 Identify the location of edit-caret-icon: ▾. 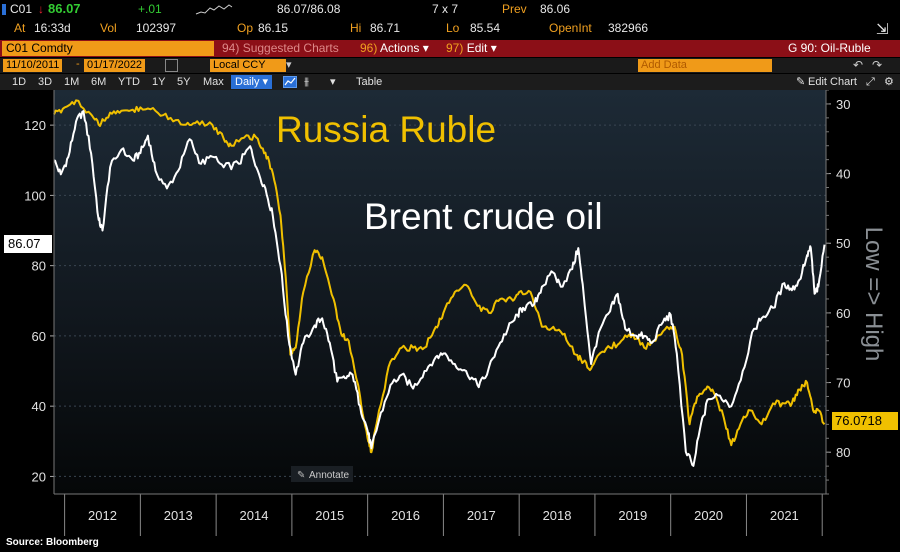
(493, 48).